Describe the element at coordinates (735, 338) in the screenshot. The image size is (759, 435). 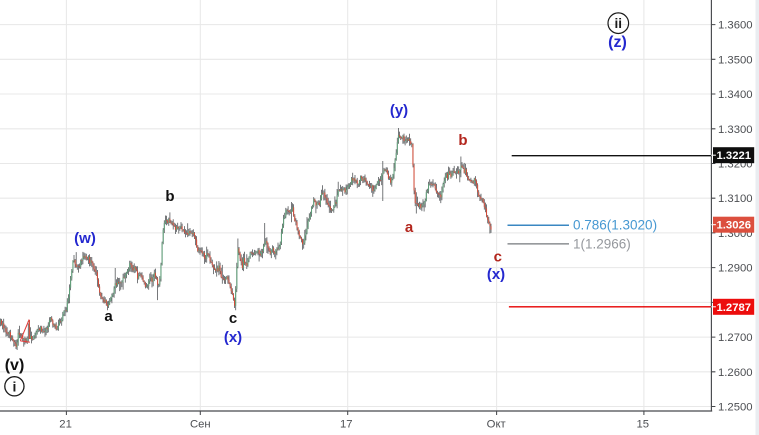
I see `svg-text: 1.2700` at that location.